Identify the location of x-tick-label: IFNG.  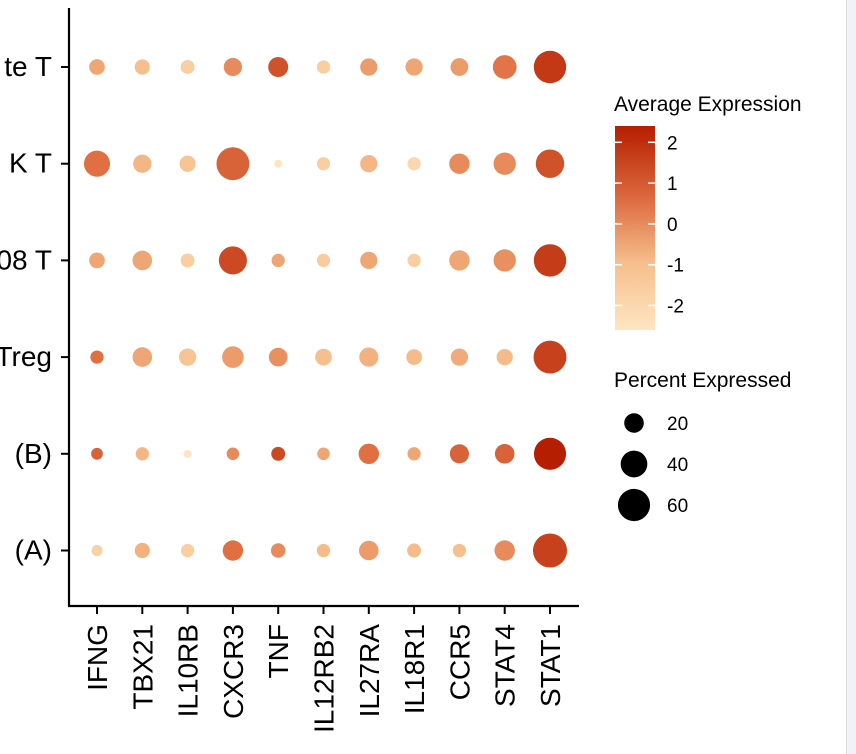
(97, 657).